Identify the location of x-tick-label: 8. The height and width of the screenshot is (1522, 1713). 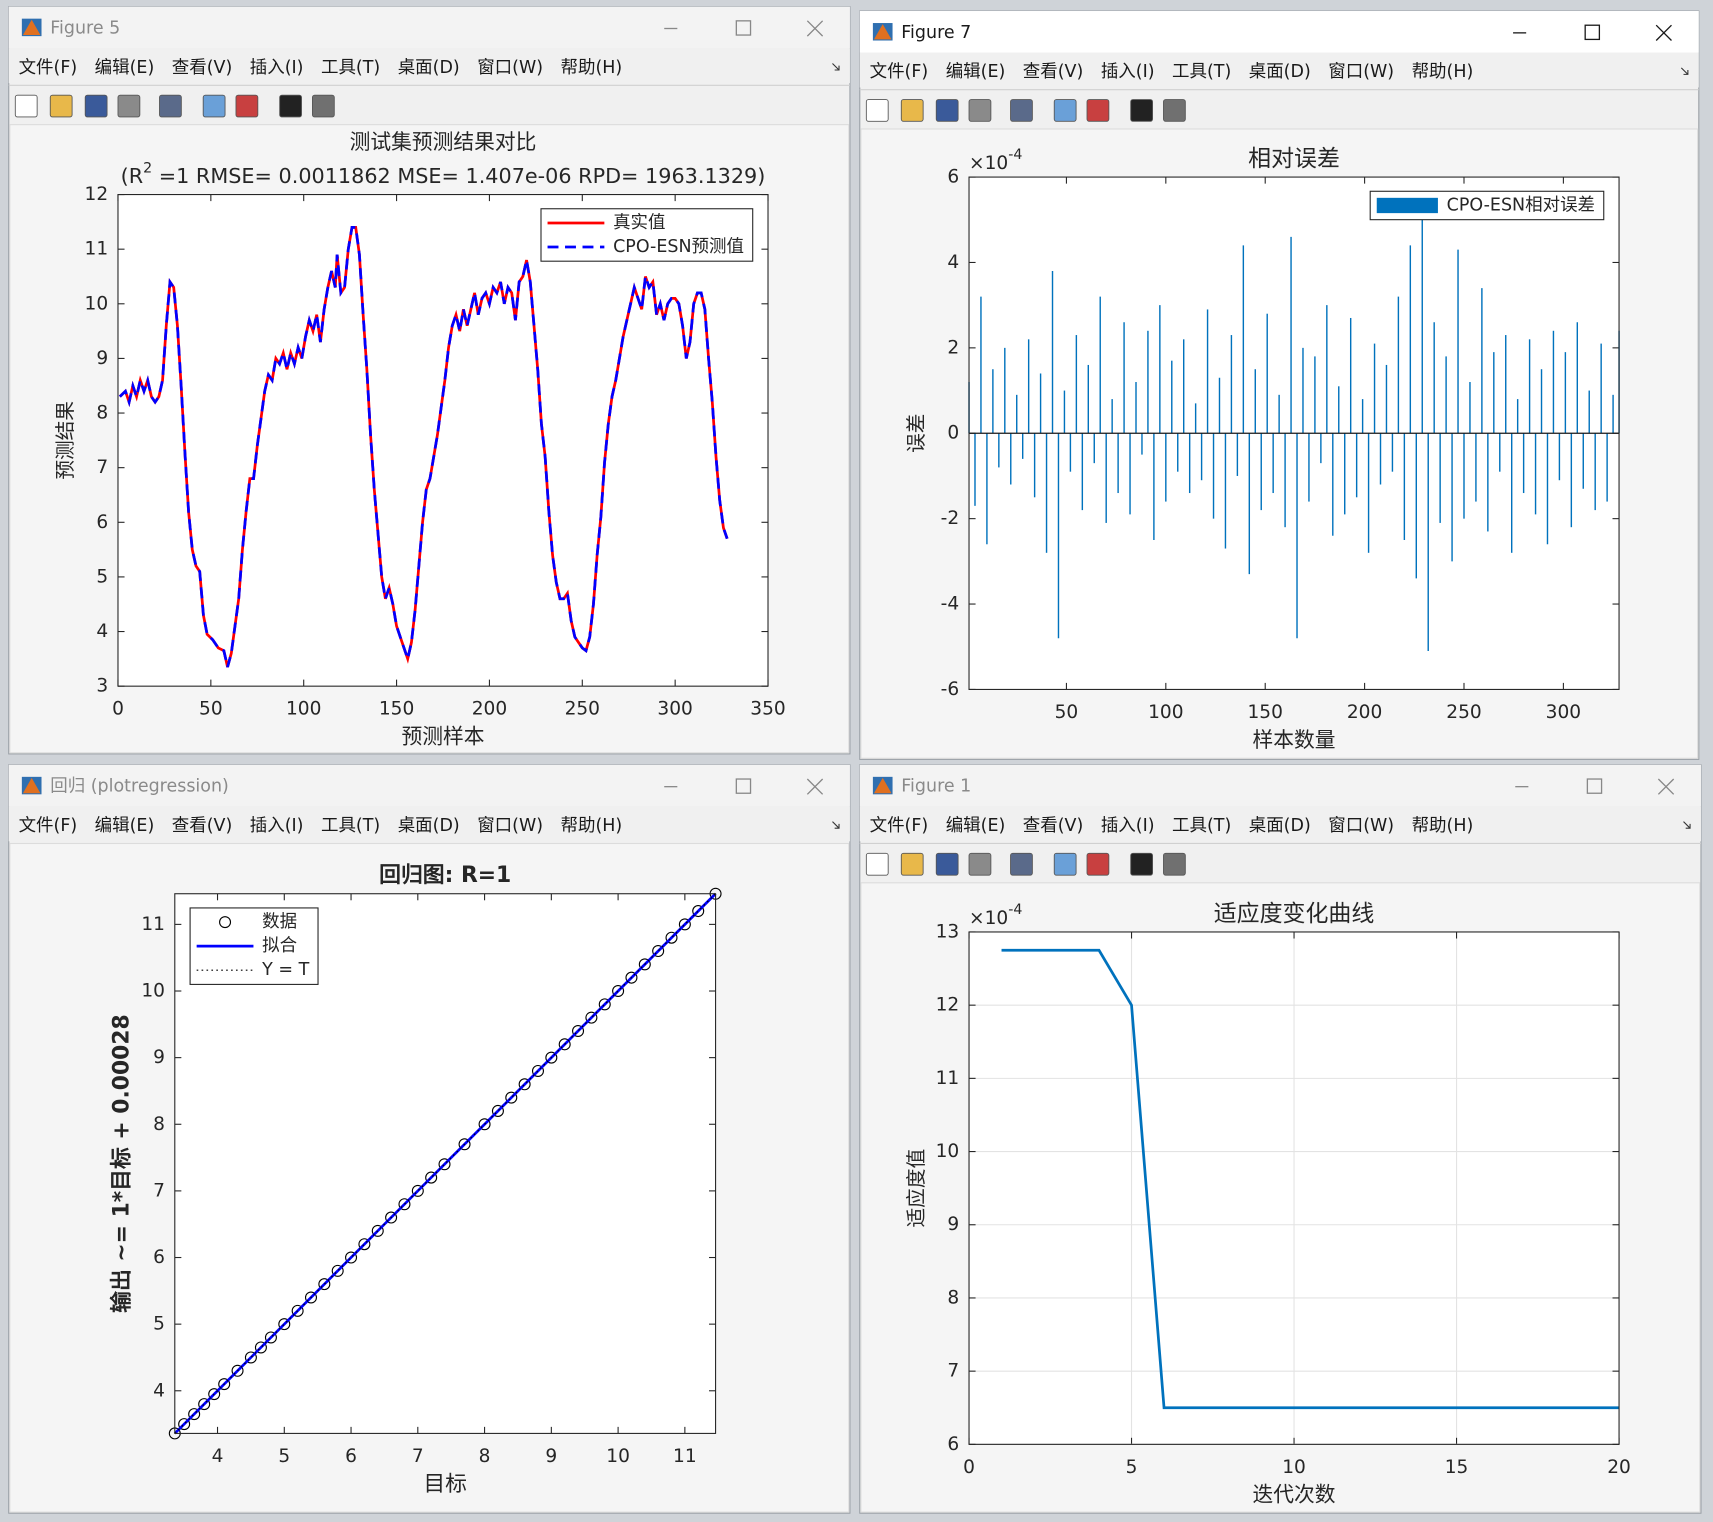
(485, 1456).